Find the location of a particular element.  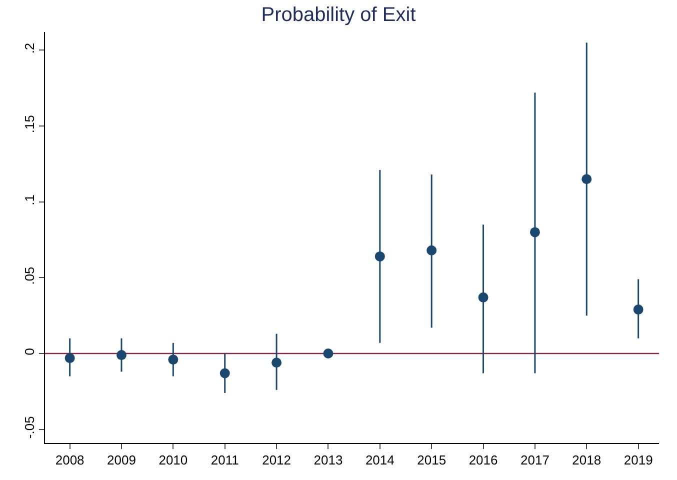

x-tick-label: 2012 is located at coordinates (276, 460).